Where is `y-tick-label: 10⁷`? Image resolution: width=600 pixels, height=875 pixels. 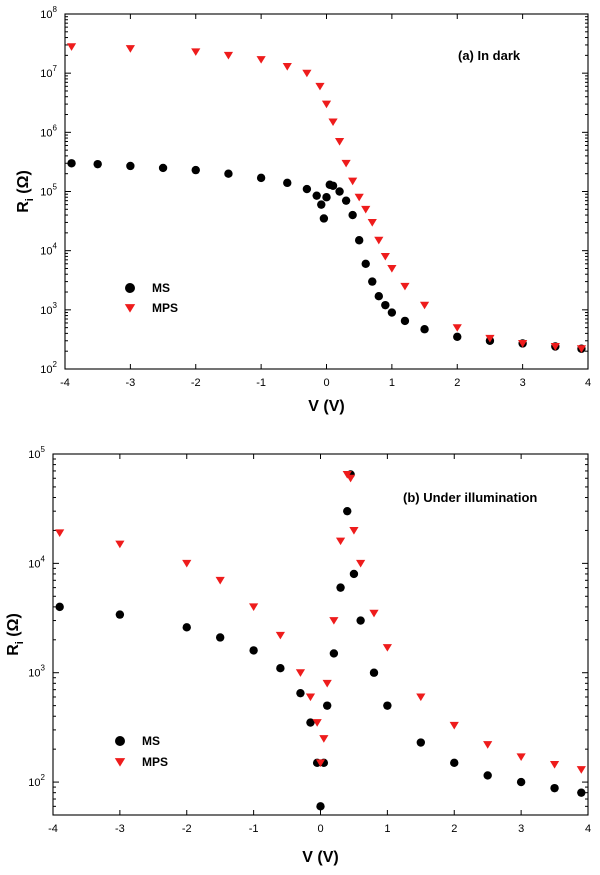 y-tick-label: 10⁷ is located at coordinates (48, 72).